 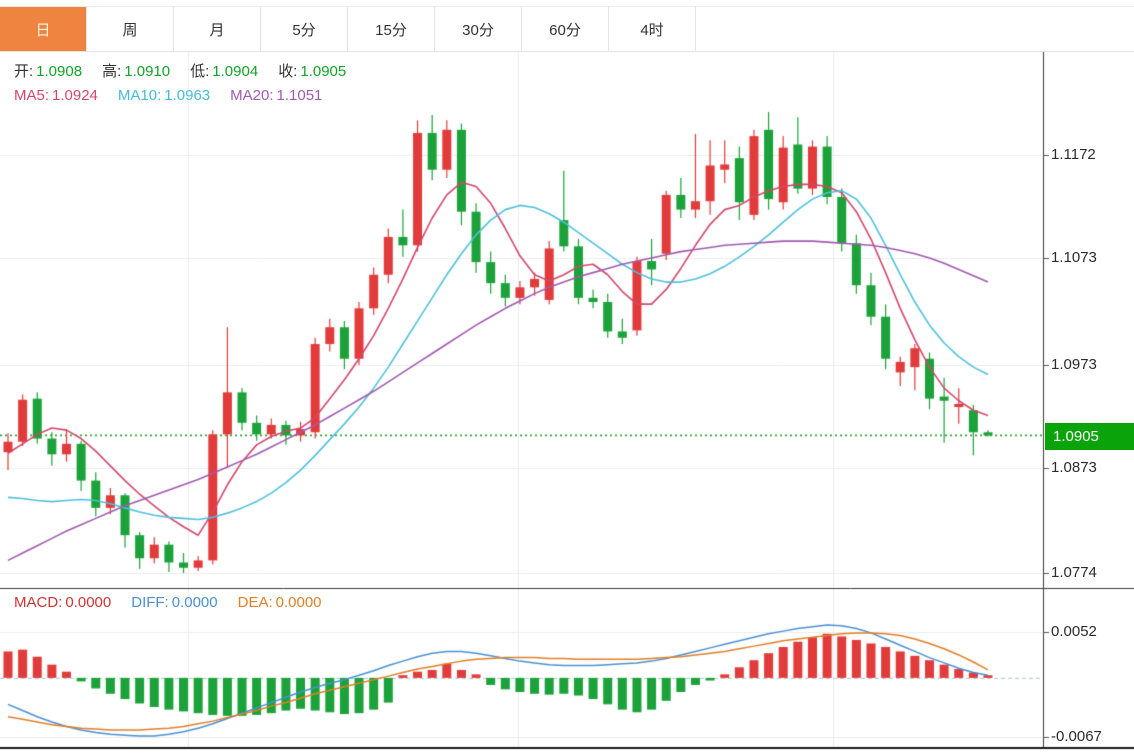 I want to click on macd-value-readout: MACD: 0.0000, so click(x=62, y=602).